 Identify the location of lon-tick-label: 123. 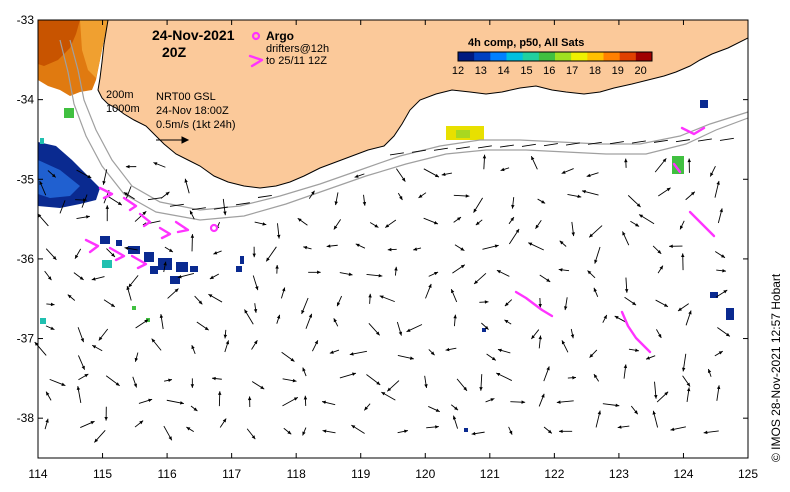
(619, 474).